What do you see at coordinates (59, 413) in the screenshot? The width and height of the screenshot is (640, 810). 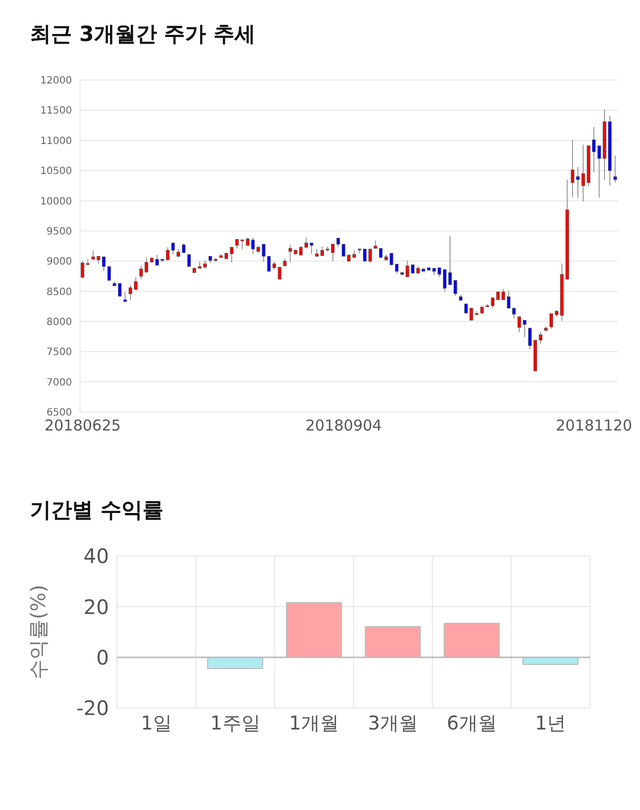 I see `y-tick-label: 6500` at bounding box center [59, 413].